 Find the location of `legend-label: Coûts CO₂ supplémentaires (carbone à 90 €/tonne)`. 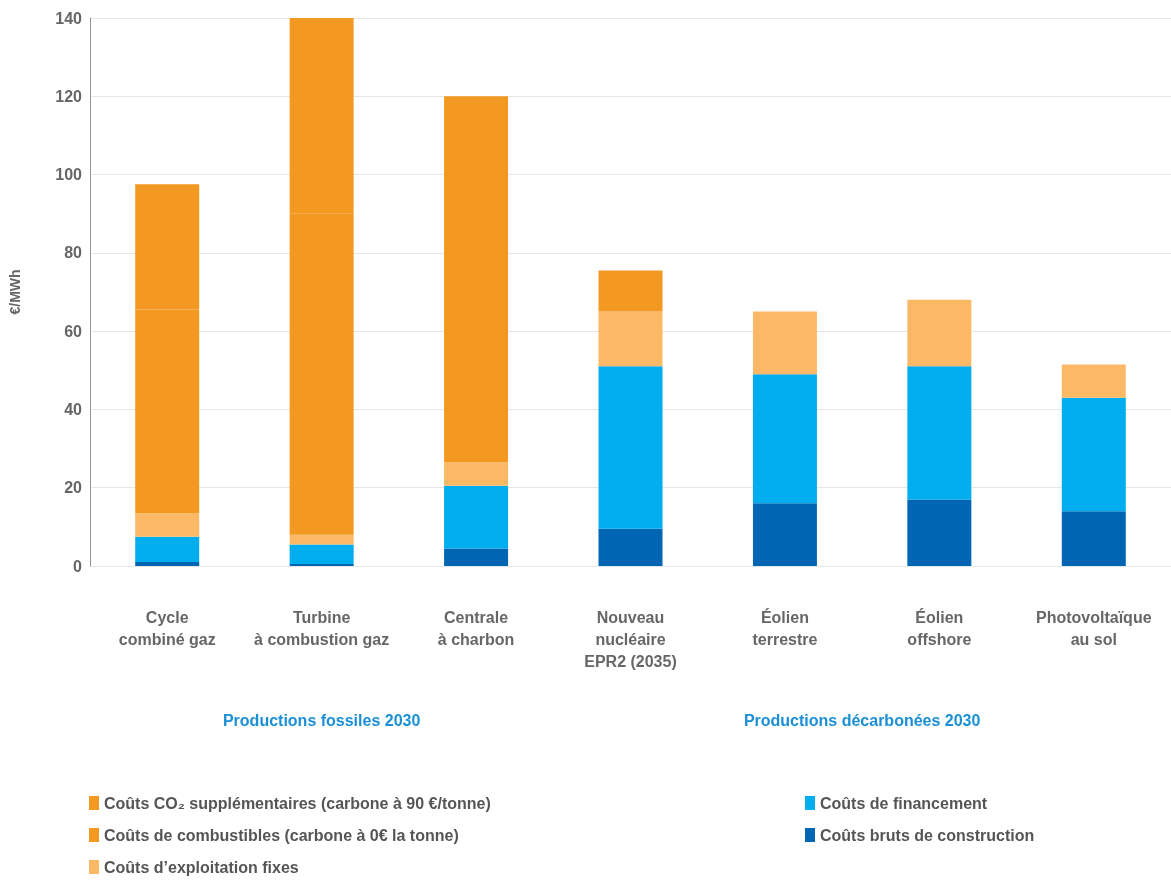

legend-label: Coûts CO₂ supplémentaires (carbone à 90 €/tonne) is located at coordinates (297, 803).